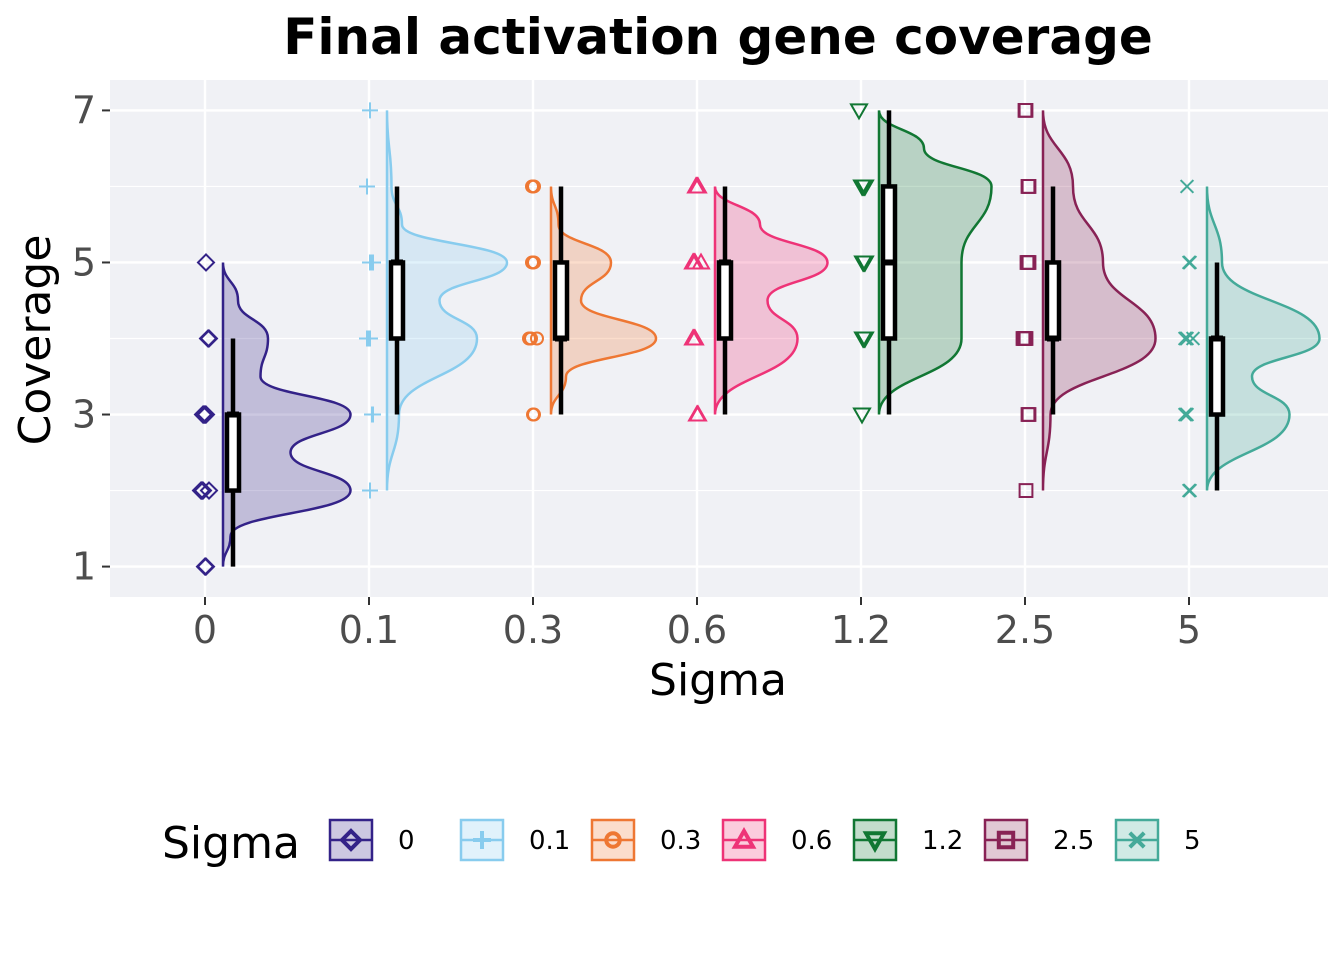  I want to click on legend-item-0.6: 0.6, so click(776, 840).